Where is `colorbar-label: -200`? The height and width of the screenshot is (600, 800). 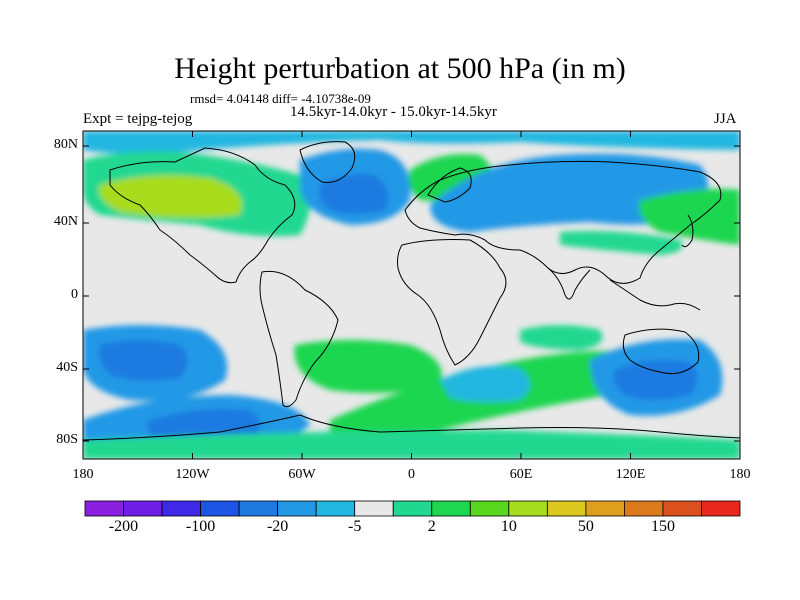 colorbar-label: -200 is located at coordinates (123, 526).